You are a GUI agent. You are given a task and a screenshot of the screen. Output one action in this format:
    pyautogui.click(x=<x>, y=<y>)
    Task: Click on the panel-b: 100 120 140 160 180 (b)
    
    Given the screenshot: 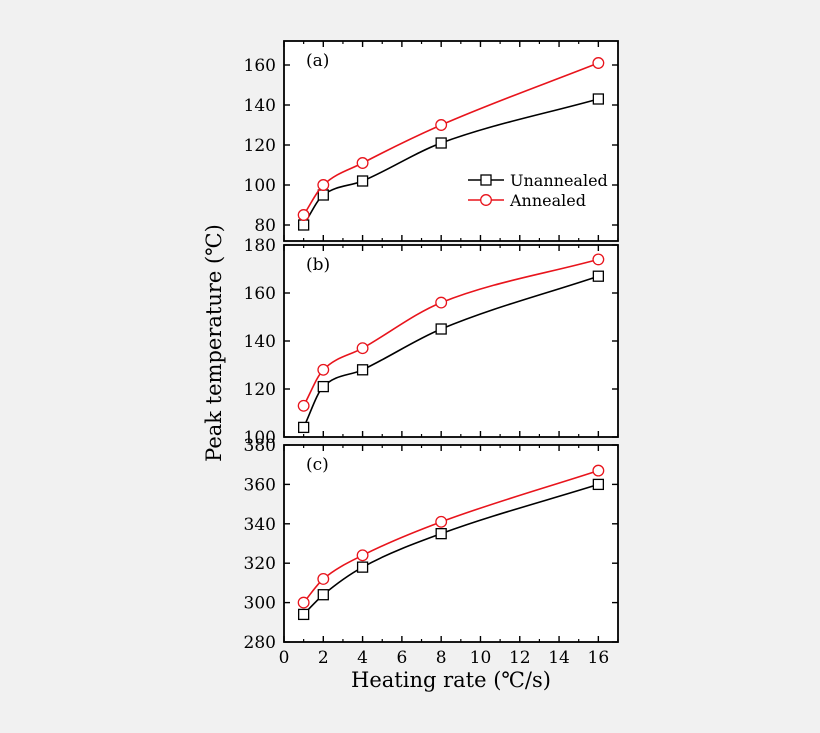 What is the action you would take?
    pyautogui.click(x=431, y=342)
    